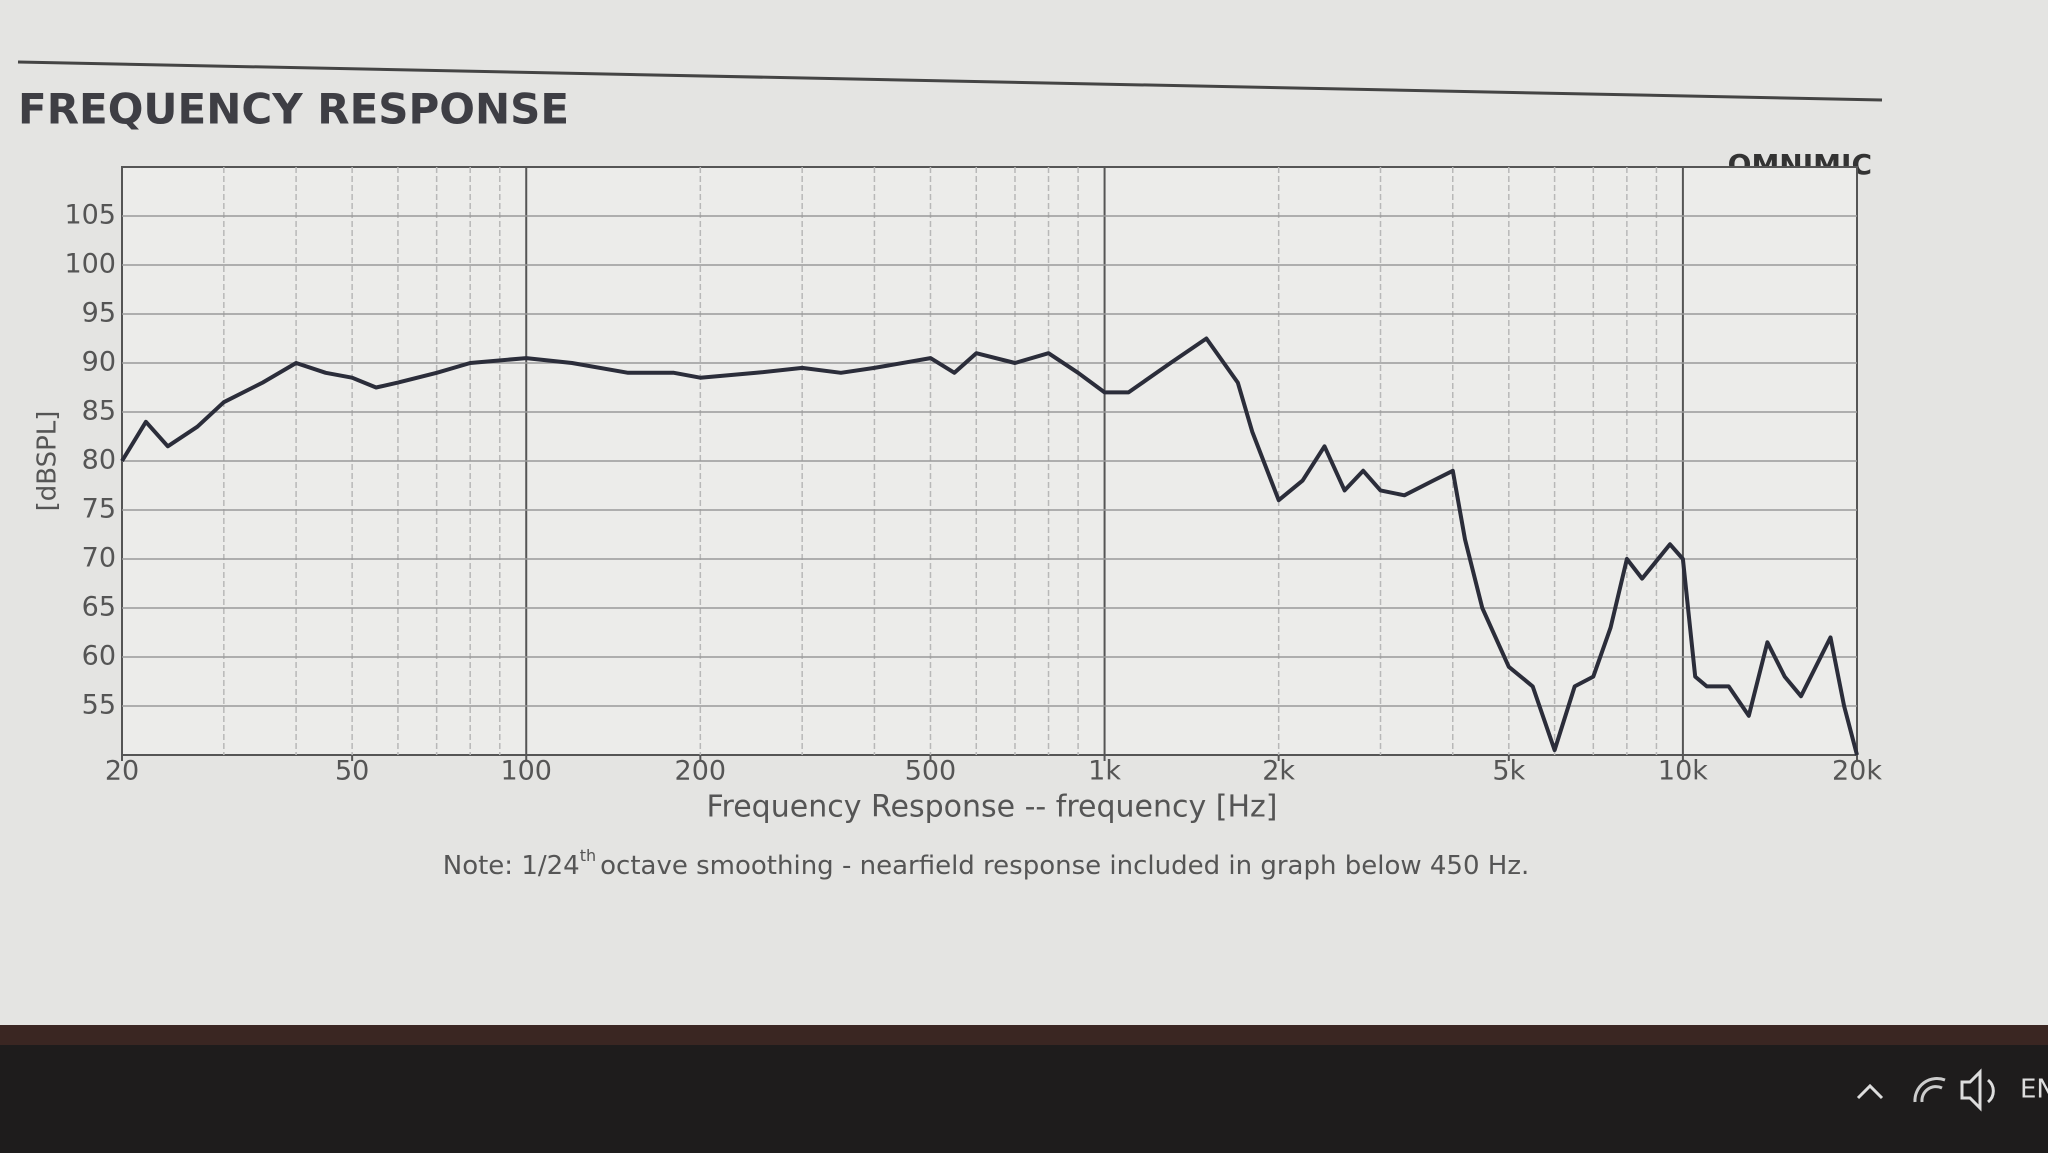 The image size is (2048, 1153). Describe the element at coordinates (1683, 771) in the screenshot. I see `x-tick-label: 10k` at that location.